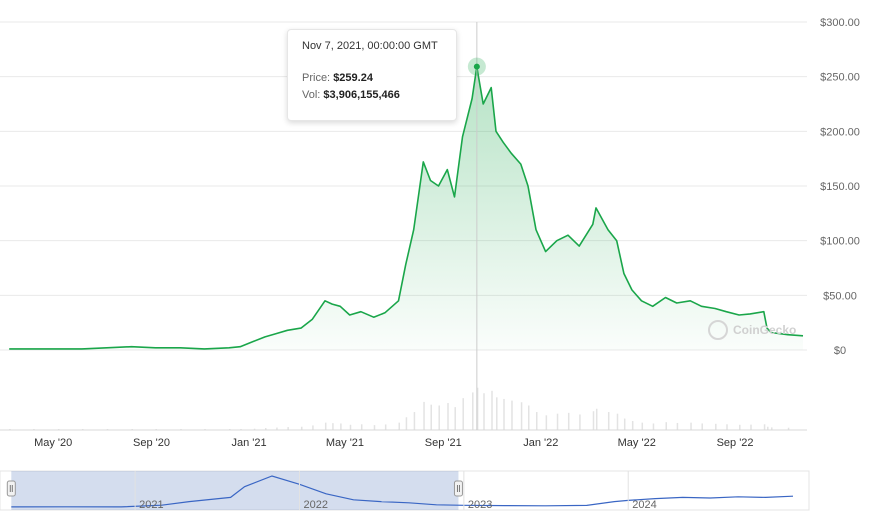  What do you see at coordinates (840, 351) in the screenshot?
I see `y-tick-label: $0` at bounding box center [840, 351].